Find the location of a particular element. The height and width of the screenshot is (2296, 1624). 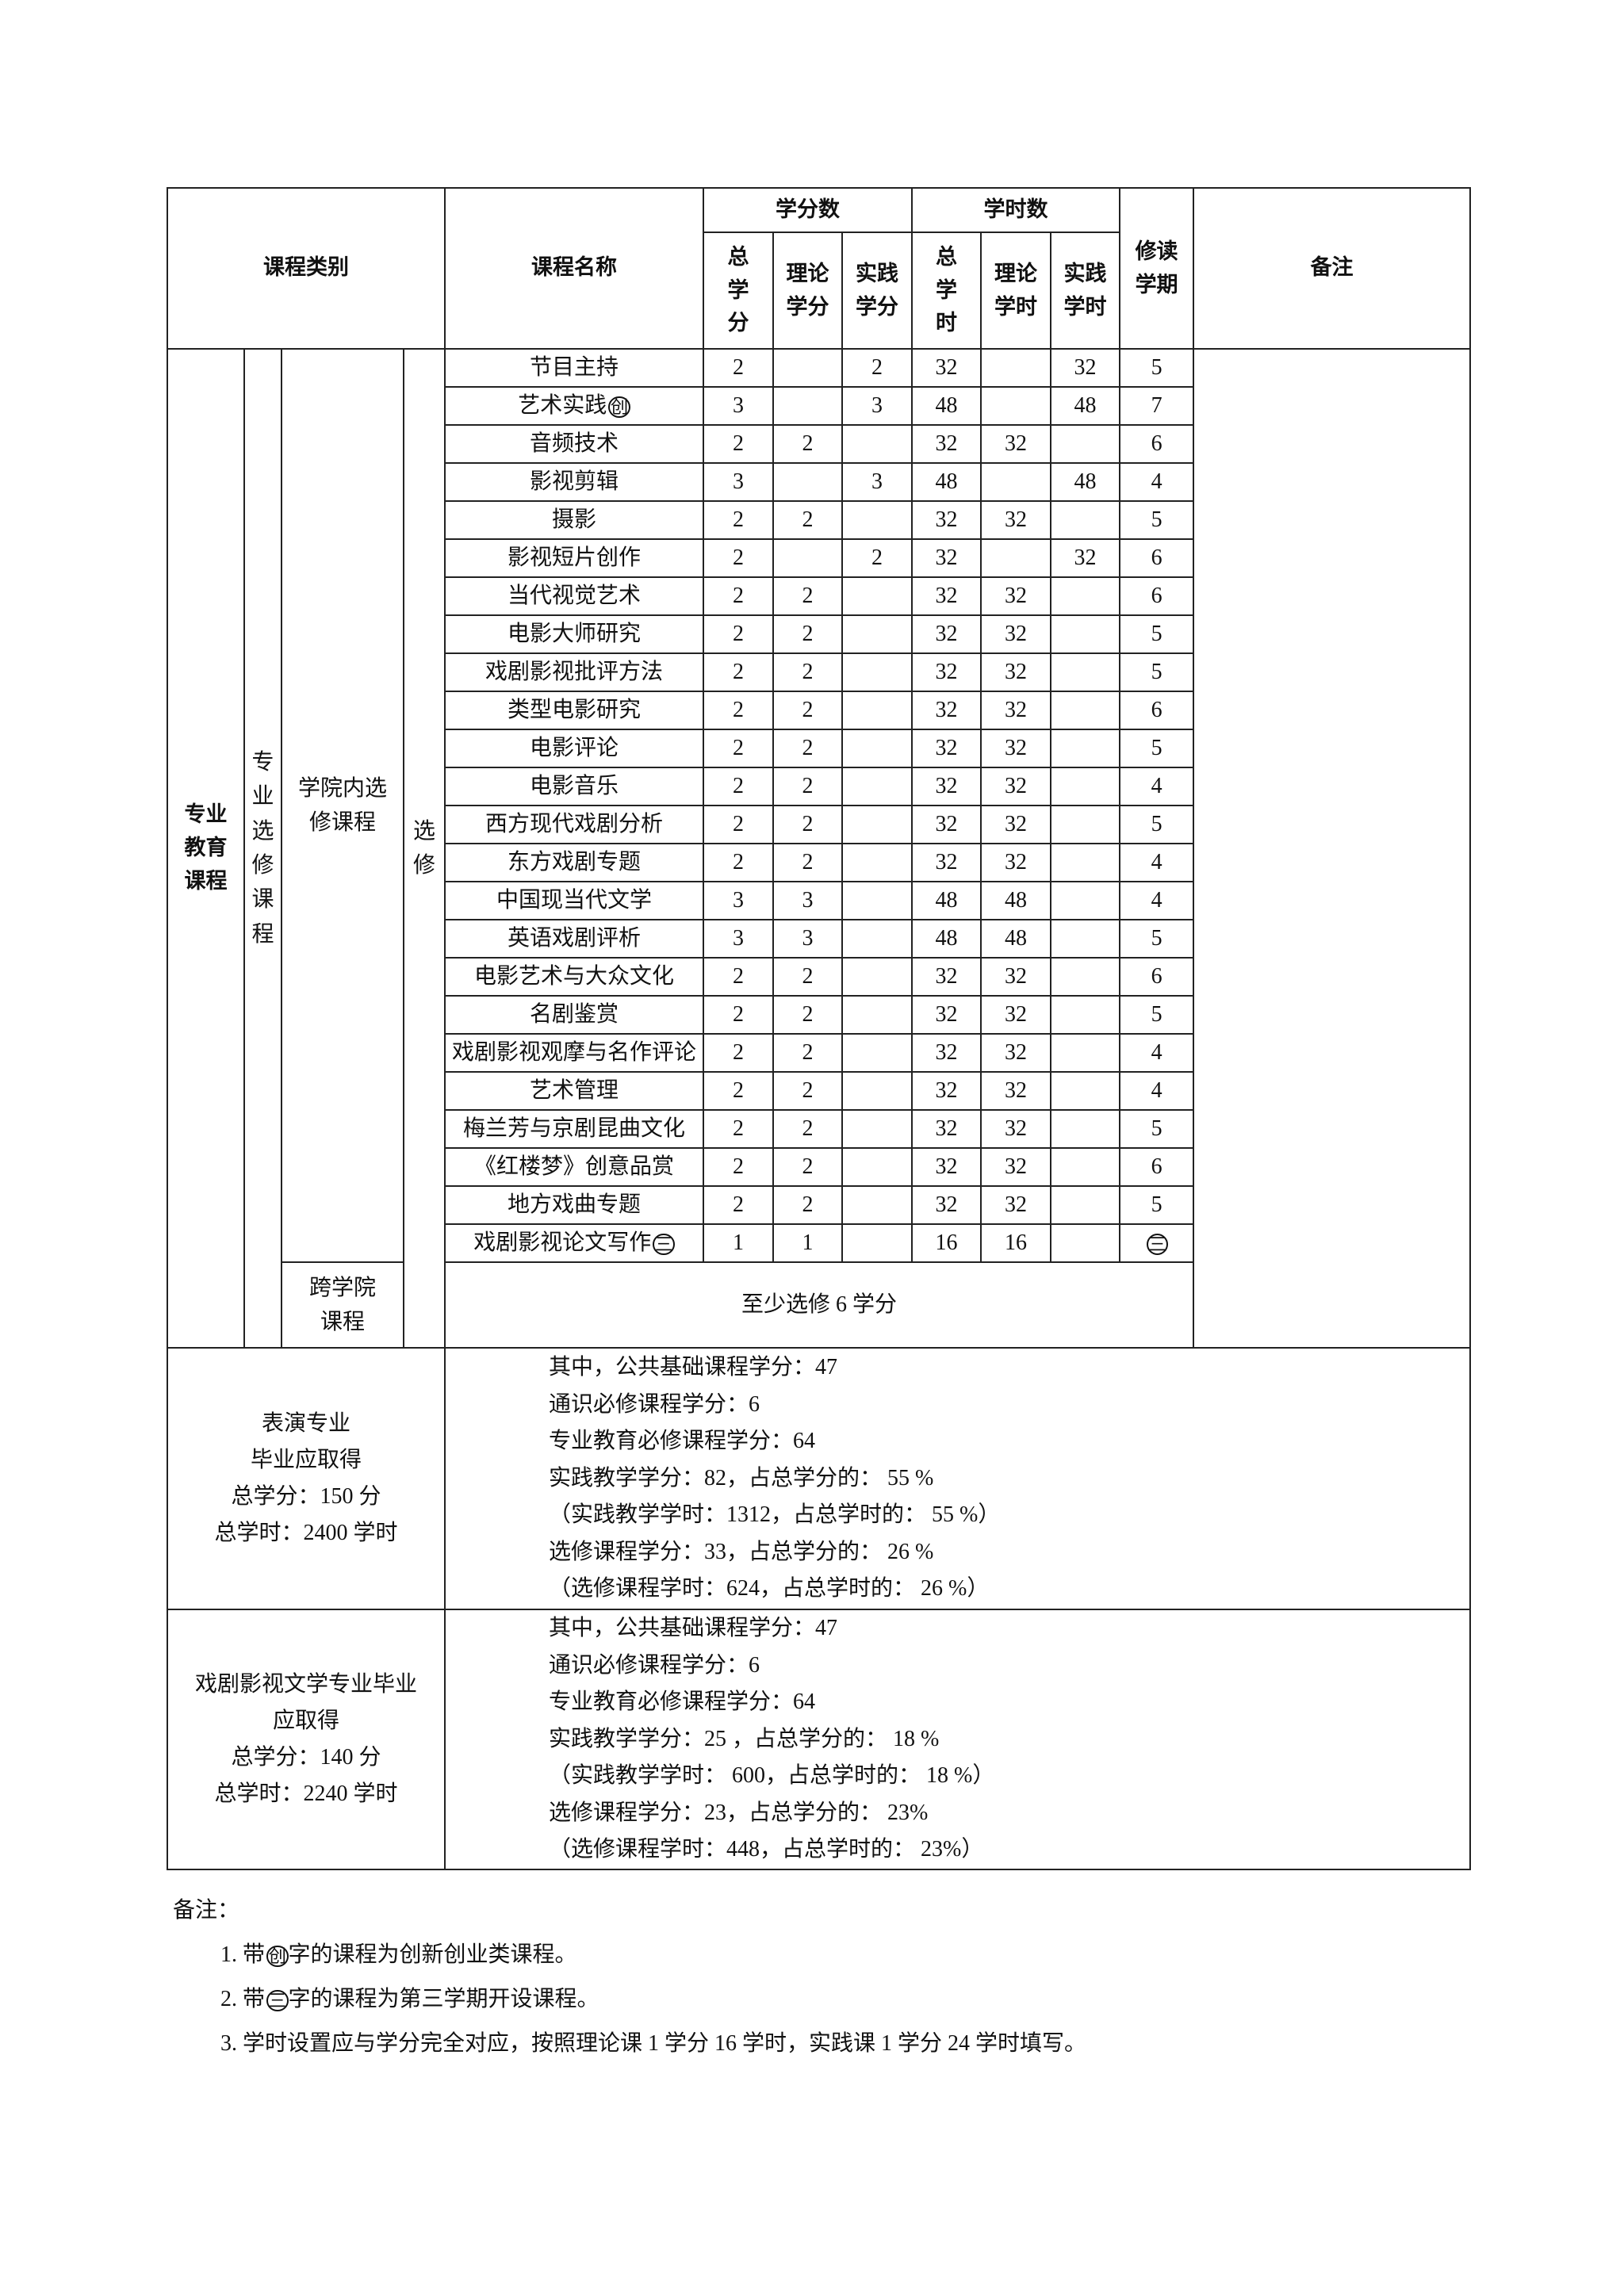

table-row: 电影音乐 2 2 32 32 4 is located at coordinates (818, 786).